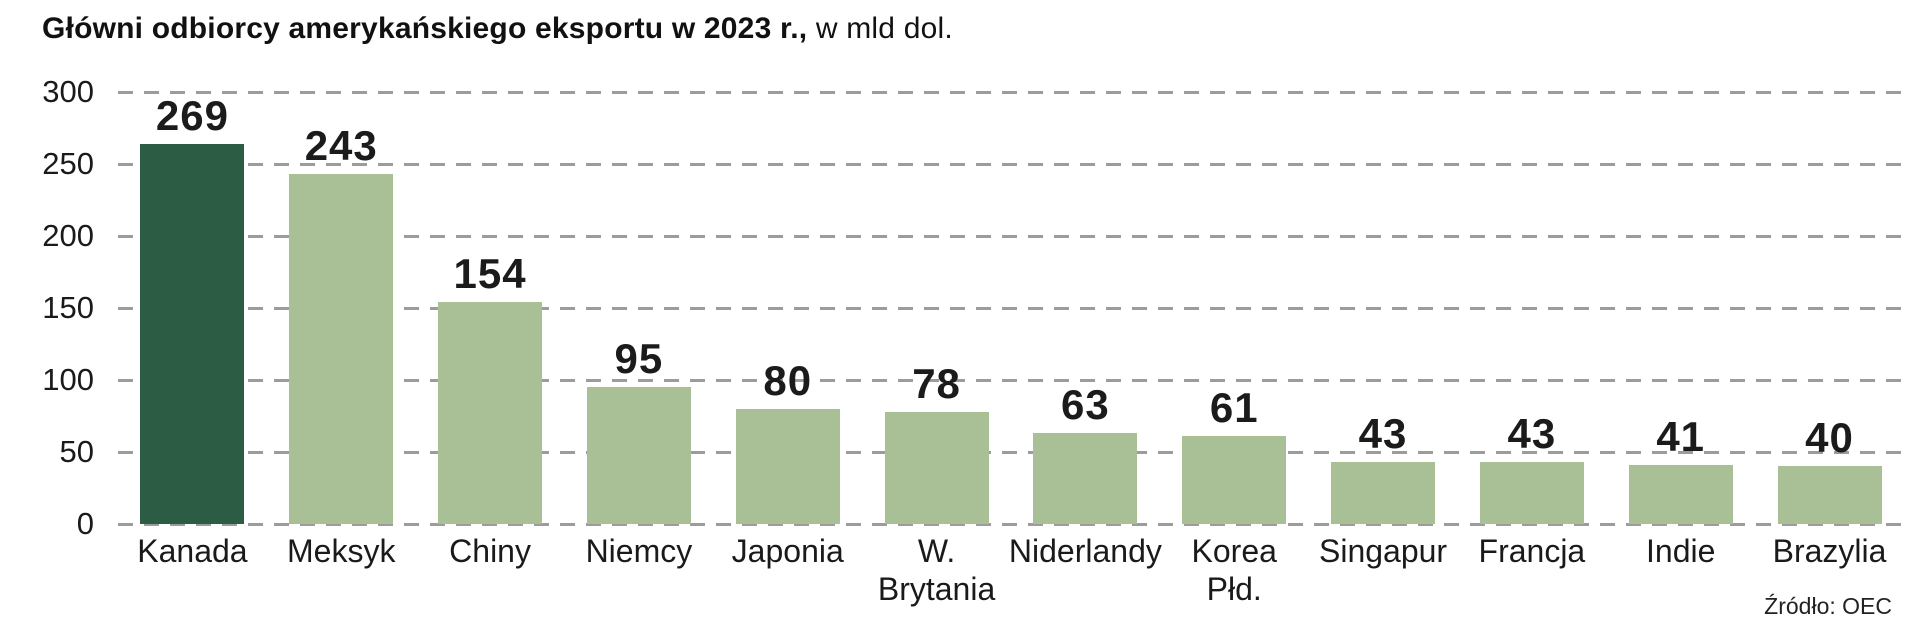 This screenshot has height=624, width=1920. I want to click on bar-japonia, so click(787, 466).